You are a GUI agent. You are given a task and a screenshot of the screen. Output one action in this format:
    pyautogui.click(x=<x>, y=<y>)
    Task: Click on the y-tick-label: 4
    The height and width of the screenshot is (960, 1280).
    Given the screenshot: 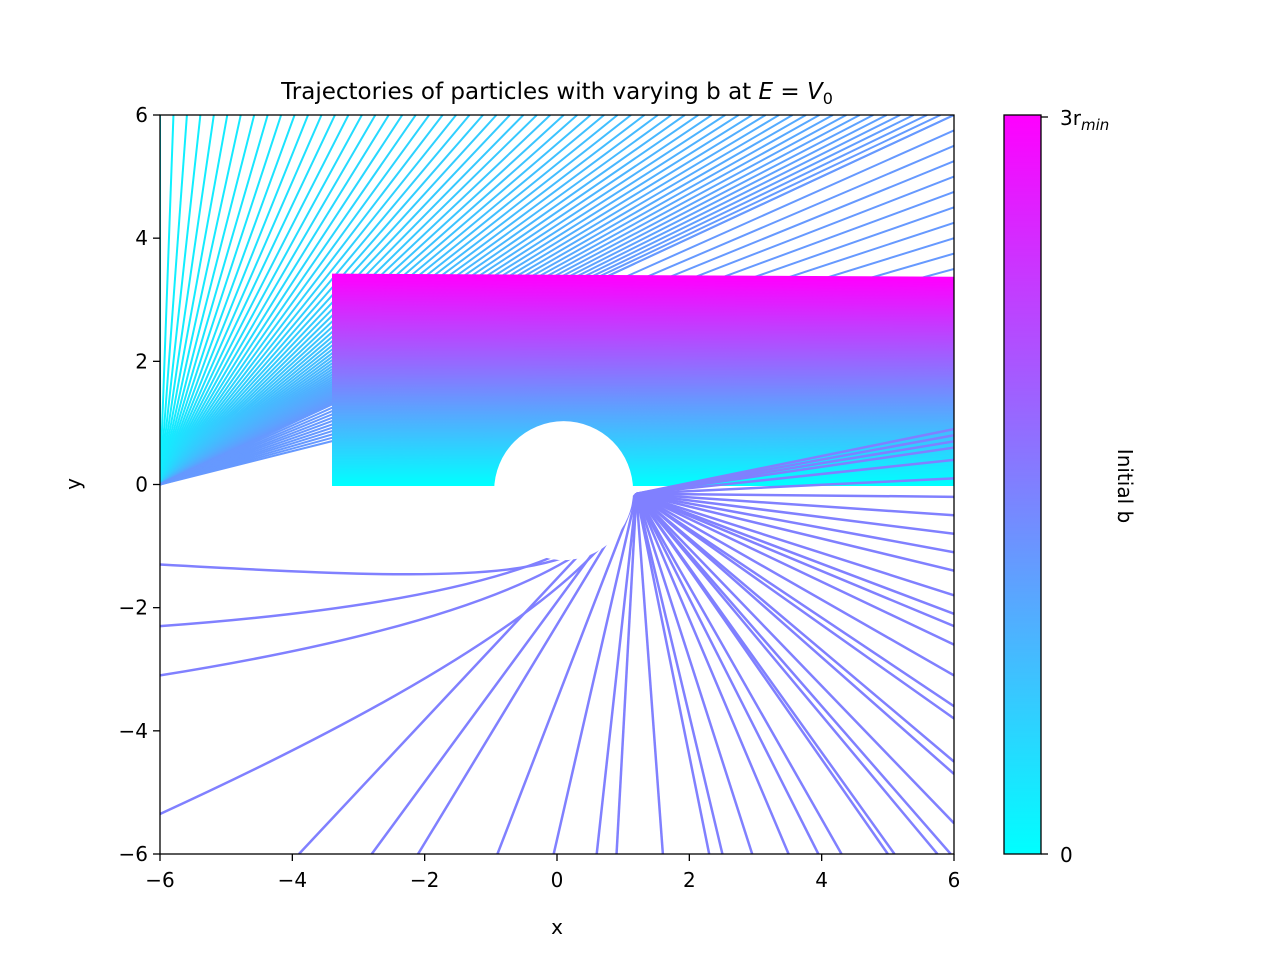 What is the action you would take?
    pyautogui.click(x=141, y=238)
    